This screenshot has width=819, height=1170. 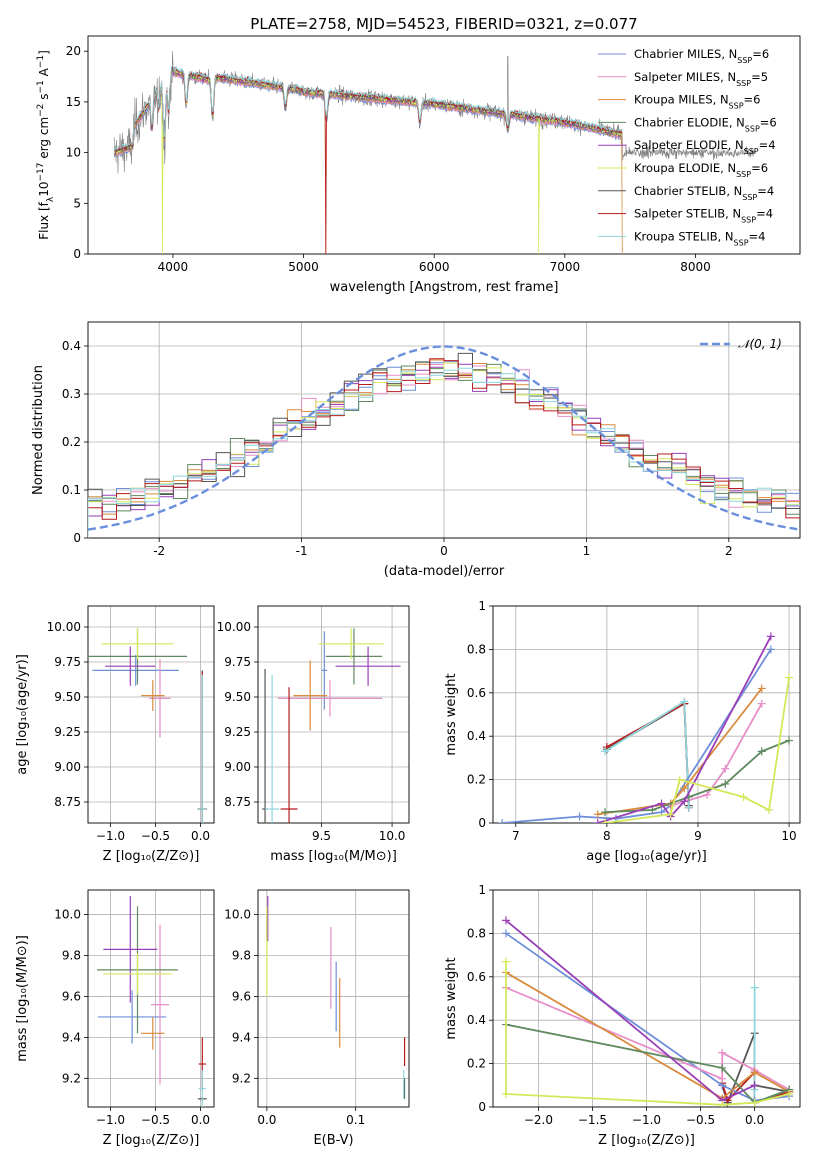 What do you see at coordinates (159, 551) in the screenshot?
I see `x-tick-label: -2` at bounding box center [159, 551].